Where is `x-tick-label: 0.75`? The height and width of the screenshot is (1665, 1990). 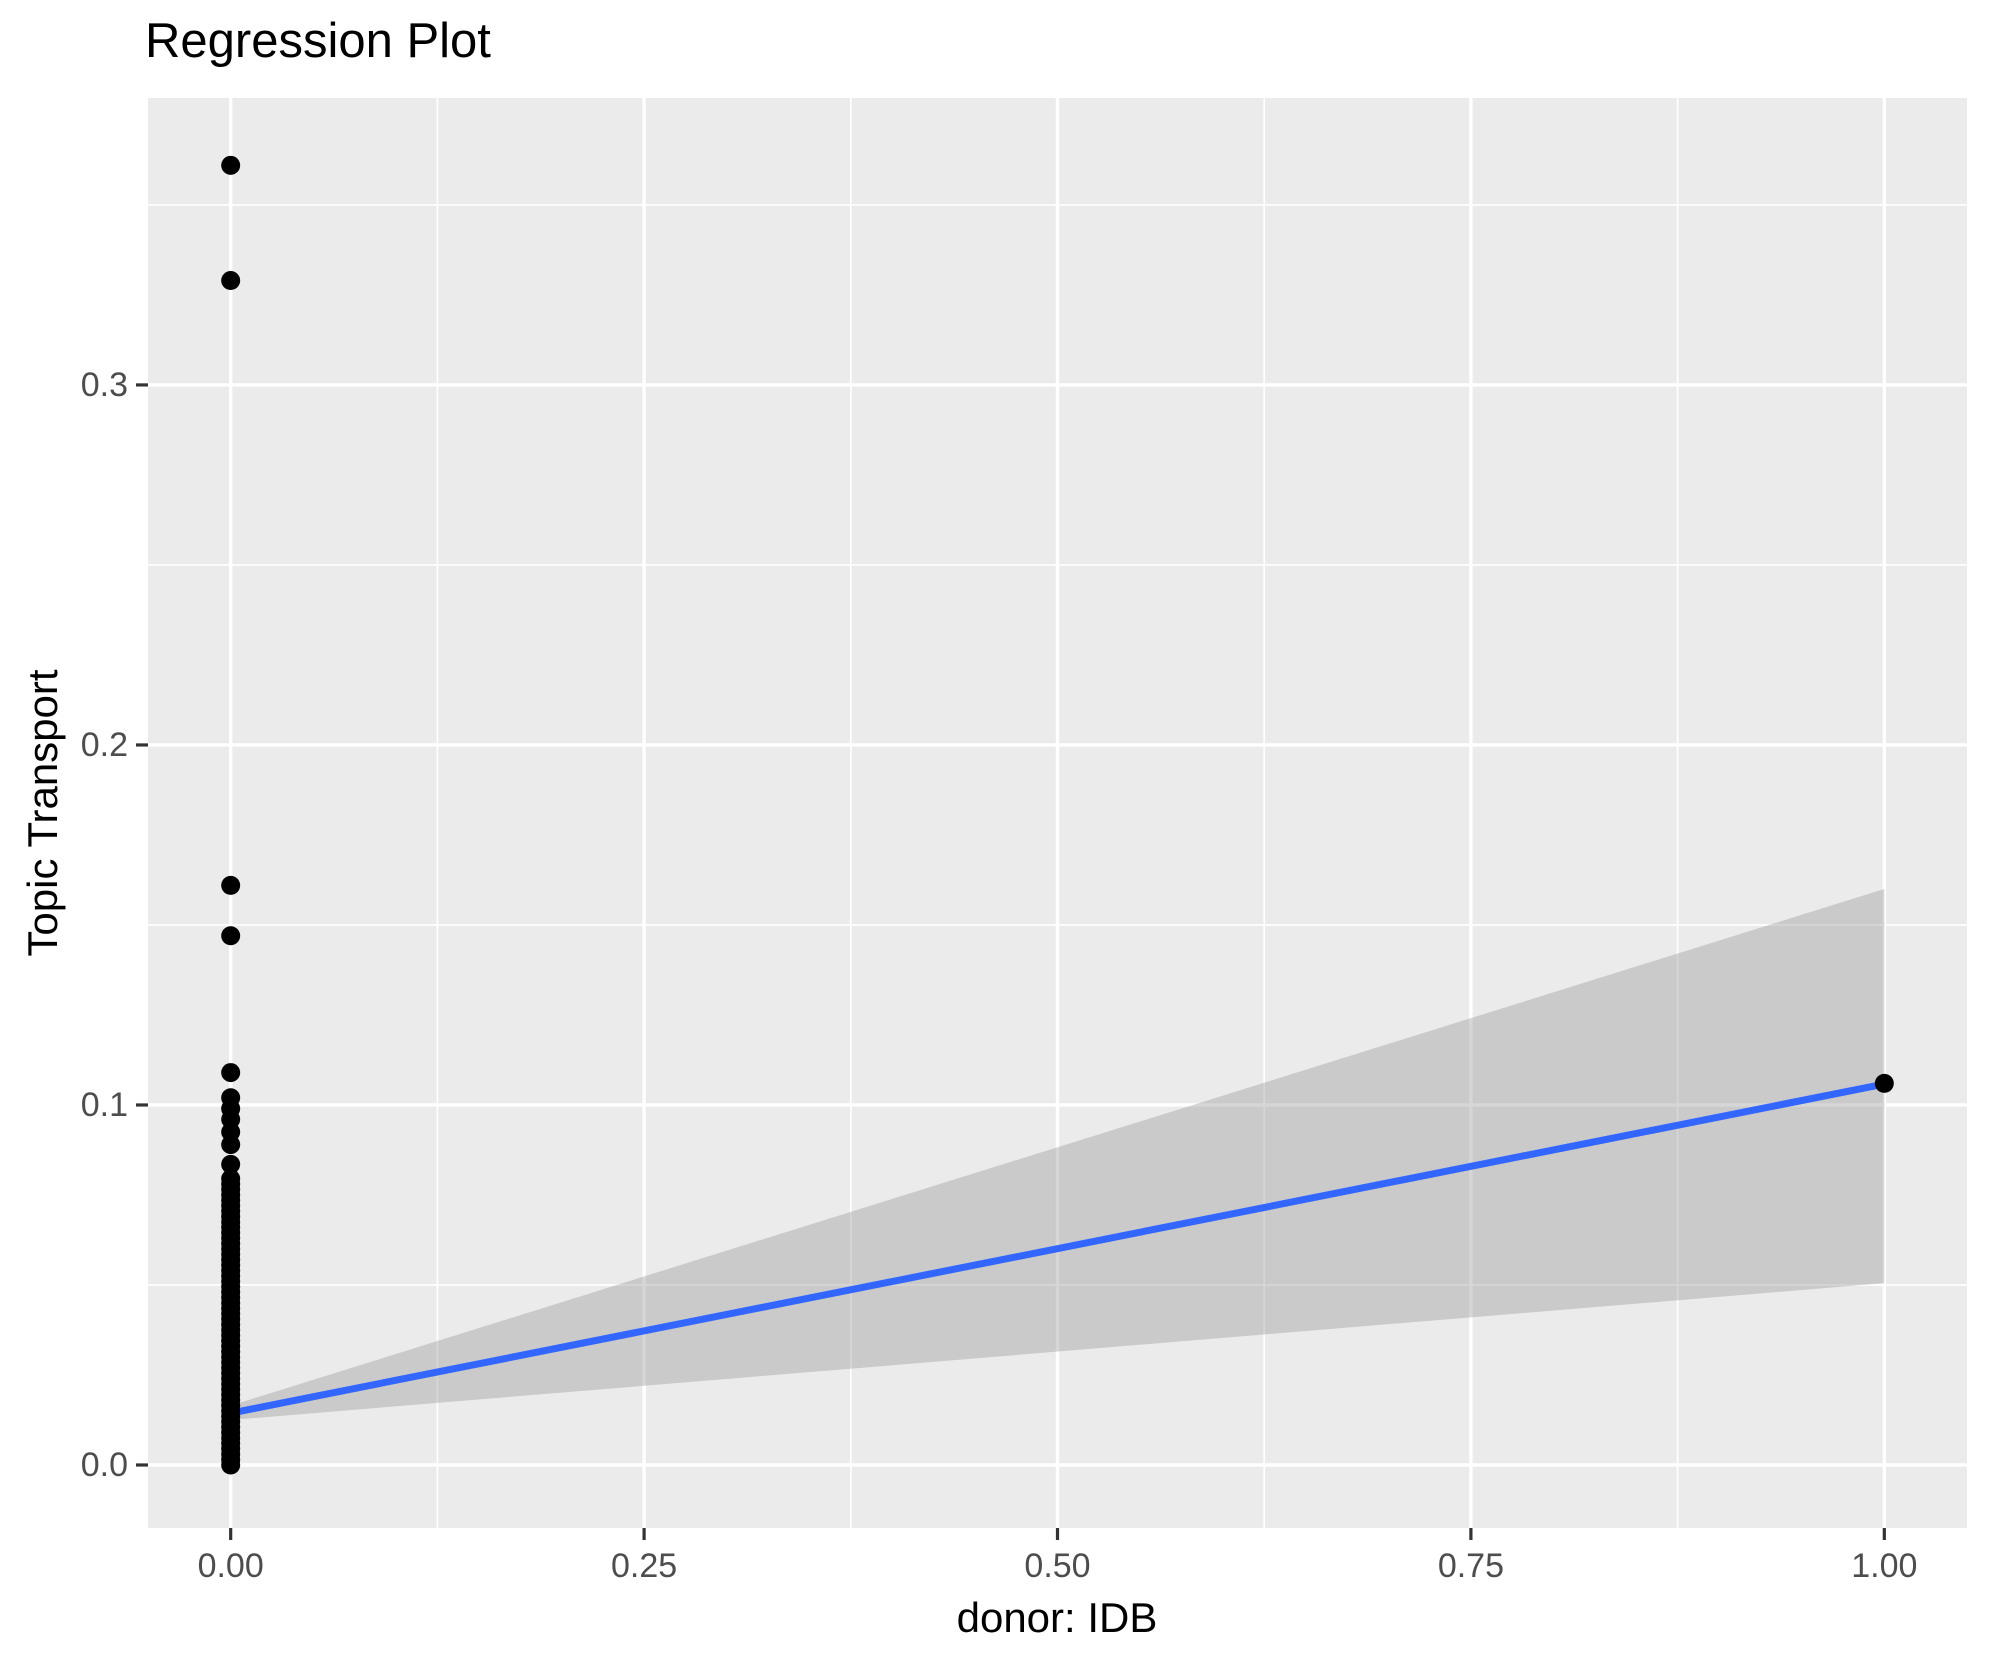 x-tick-label: 0.75 is located at coordinates (1470, 1566).